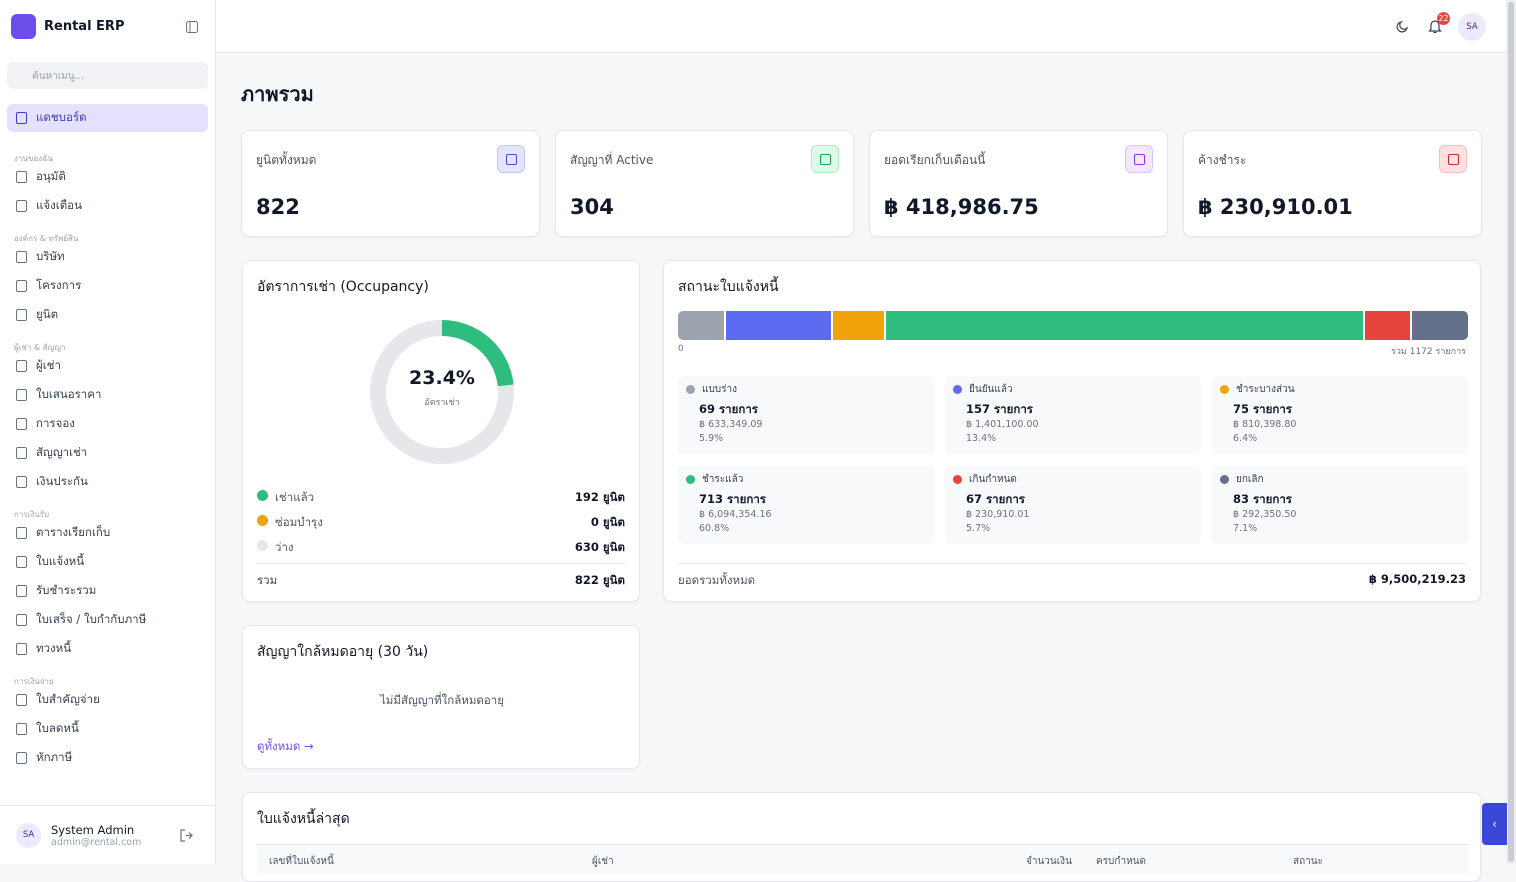 The width and height of the screenshot is (1516, 882). What do you see at coordinates (192, 27) in the screenshot?
I see `collapse-button` at bounding box center [192, 27].